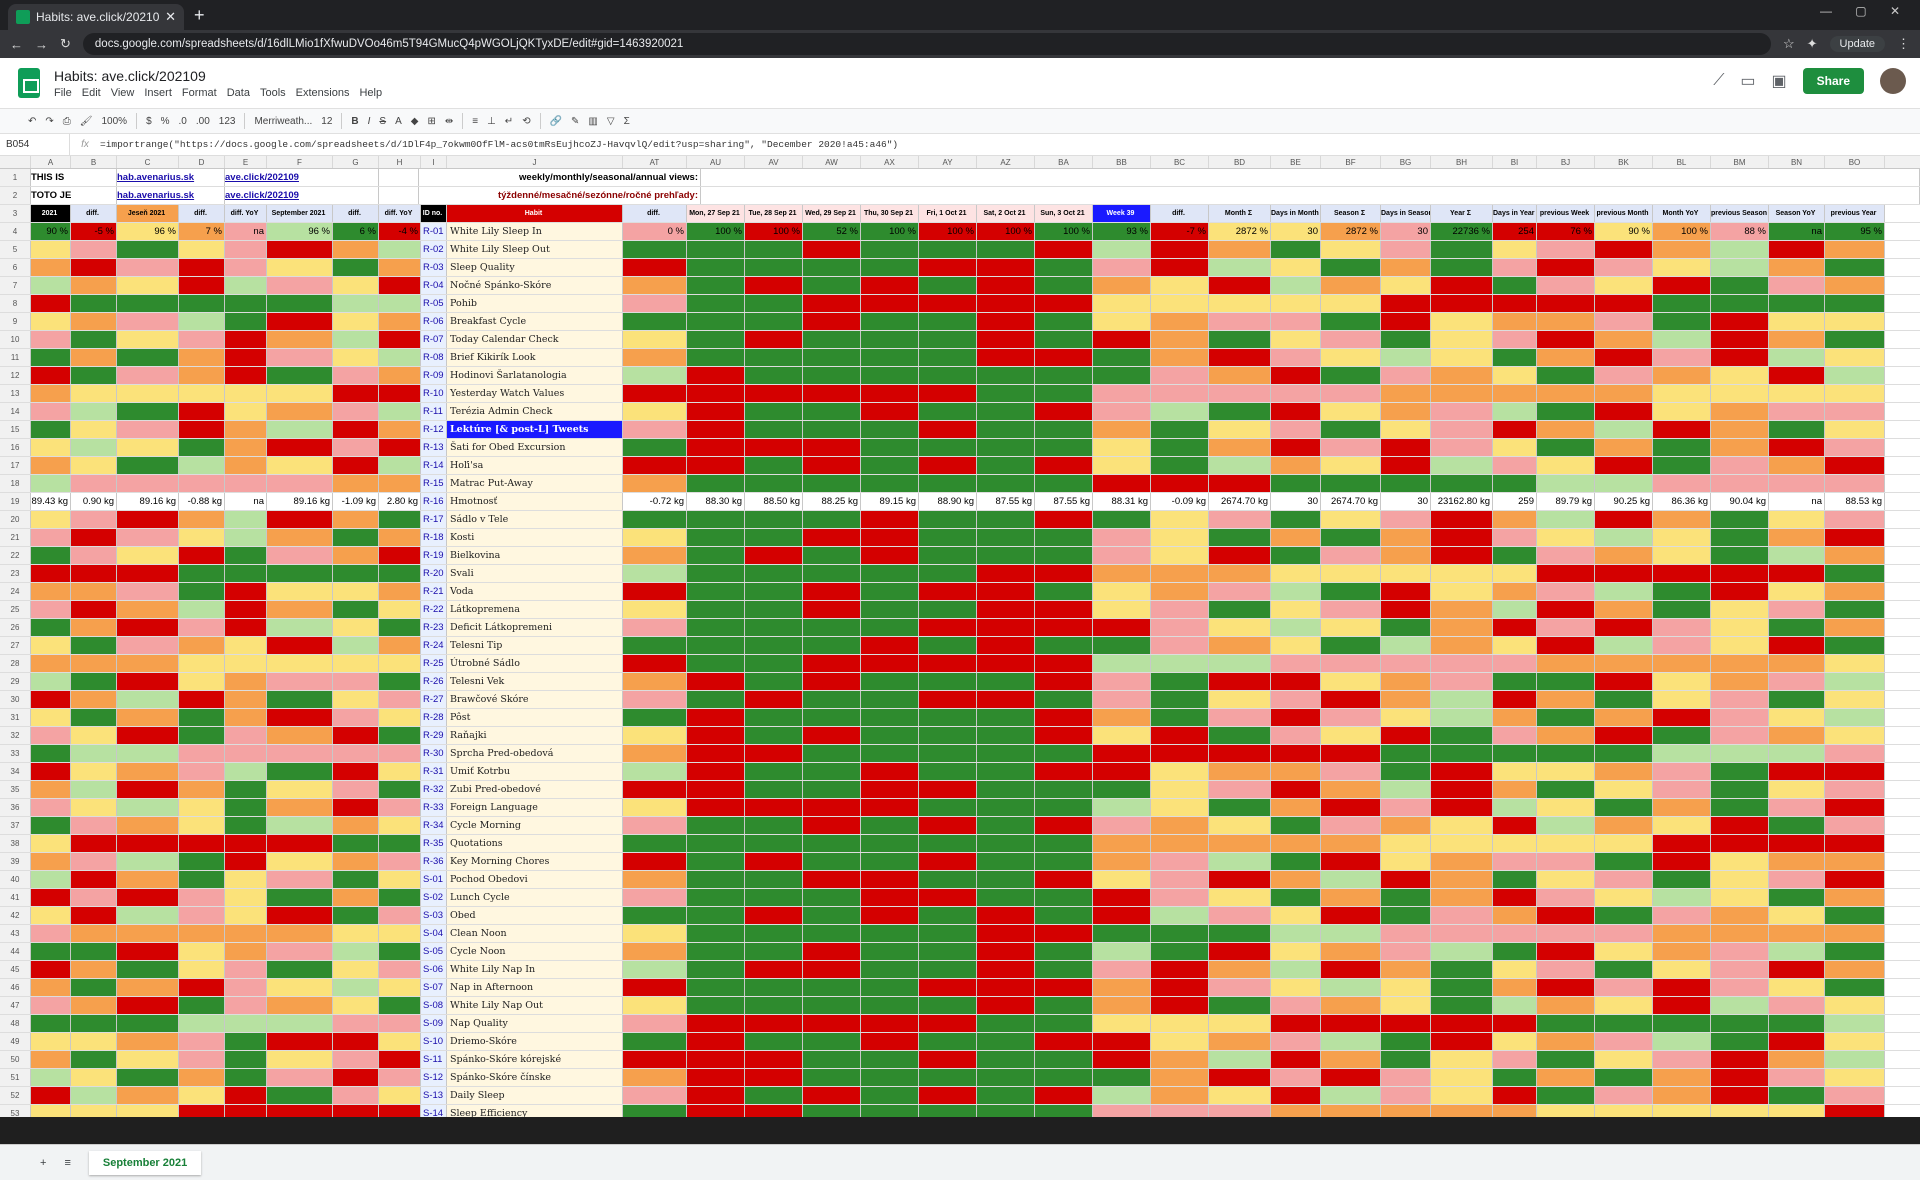 The height and width of the screenshot is (1180, 1920). I want to click on row-number: 50, so click(15, 1059).